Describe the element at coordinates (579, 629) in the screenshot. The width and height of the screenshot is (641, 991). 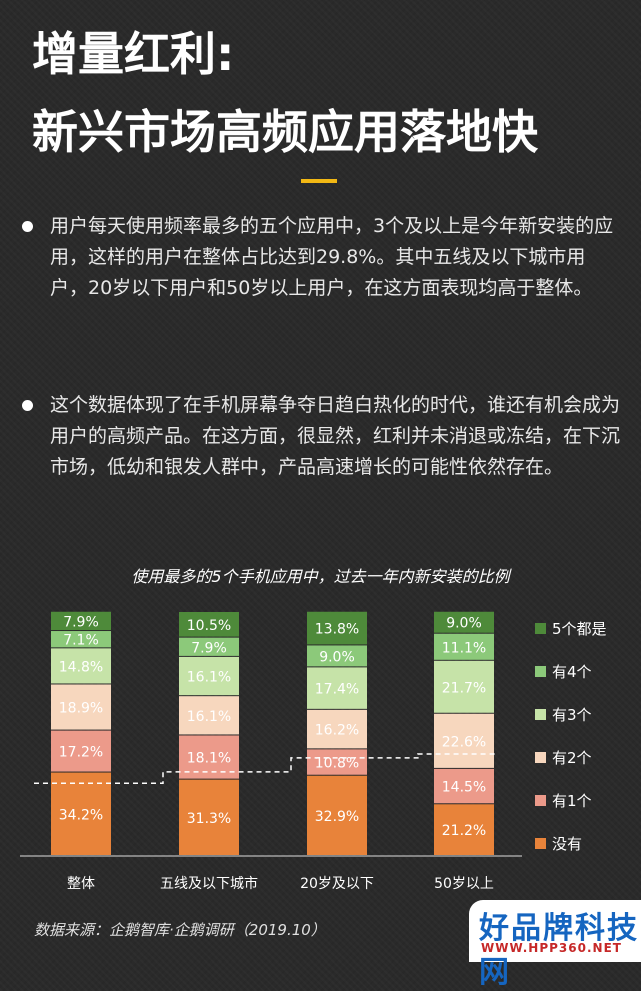
I see `legend-label: 5个都是` at that location.